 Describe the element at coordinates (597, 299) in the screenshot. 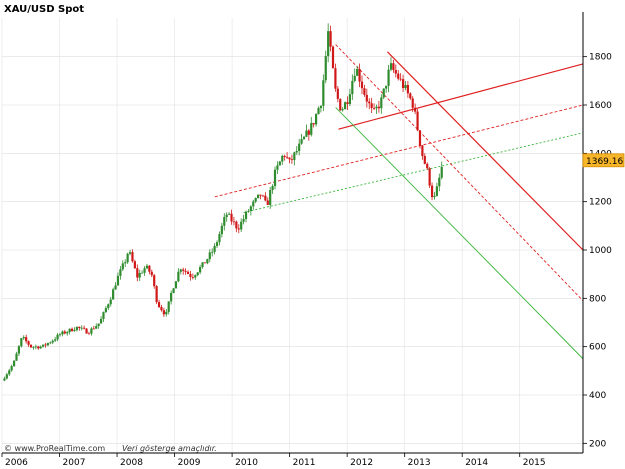

I see `y-tick-label: 800` at that location.